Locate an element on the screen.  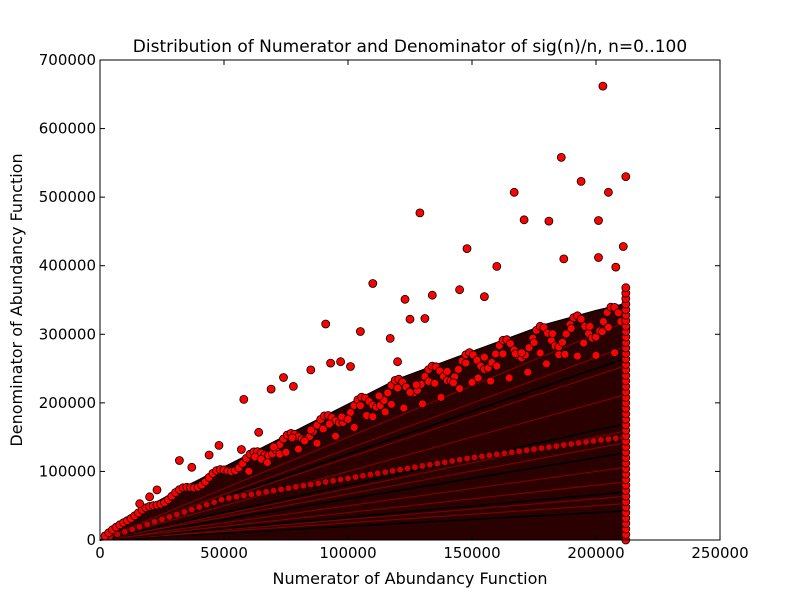
x-tick-label: 0 is located at coordinates (100, 553).